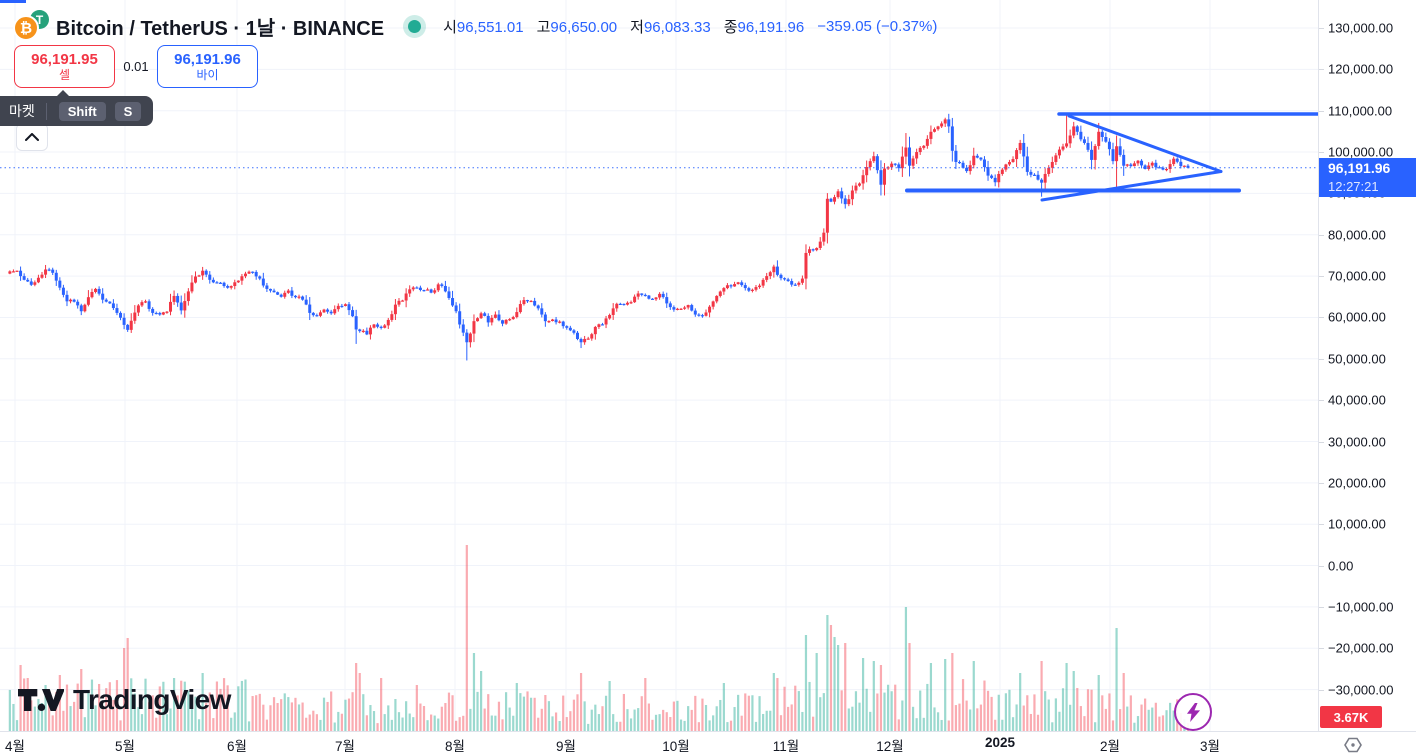  I want to click on bar-countdown: 12:27:21, so click(1353, 186).